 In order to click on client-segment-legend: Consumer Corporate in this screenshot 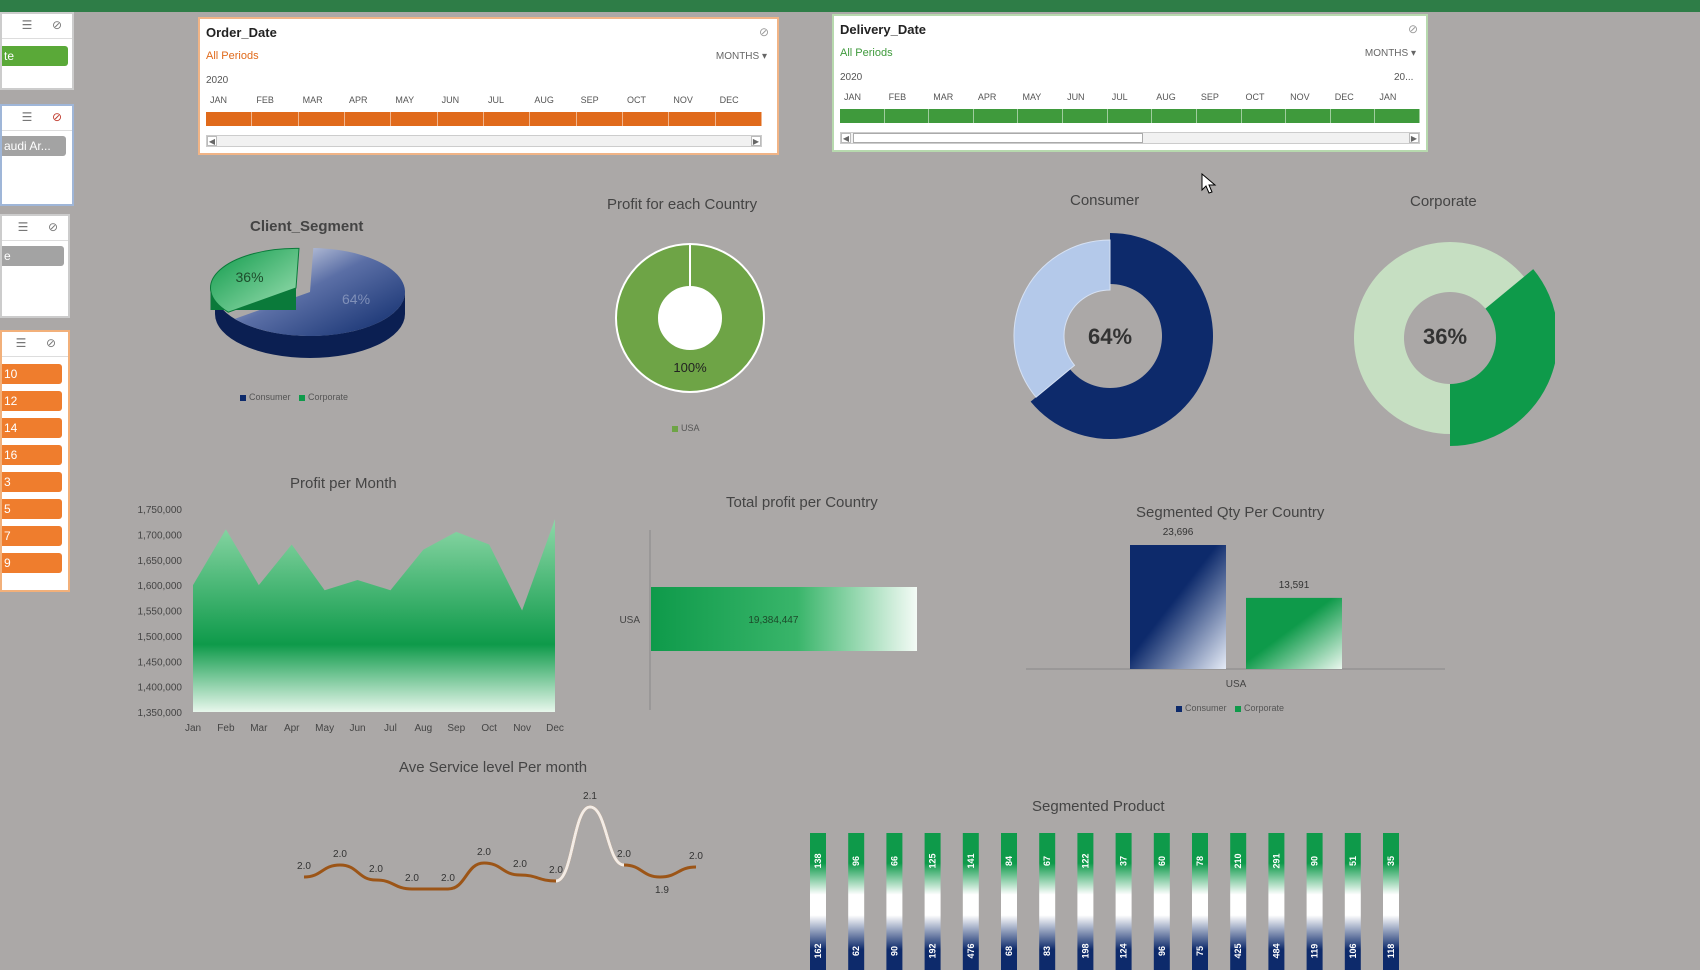, I will do `click(294, 397)`.